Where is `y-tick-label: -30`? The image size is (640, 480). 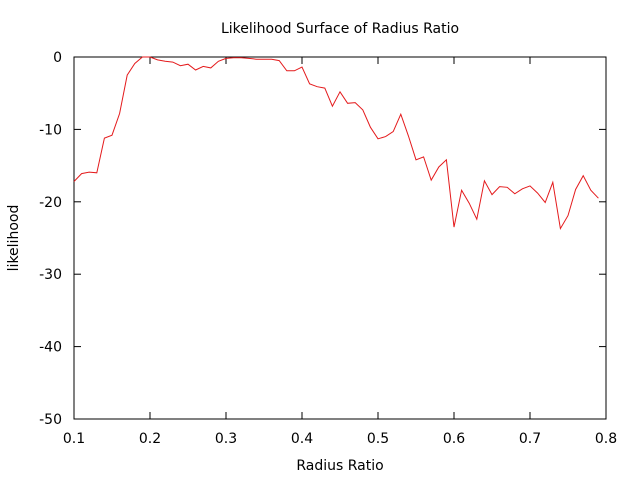
y-tick-label: -30 is located at coordinates (50, 275).